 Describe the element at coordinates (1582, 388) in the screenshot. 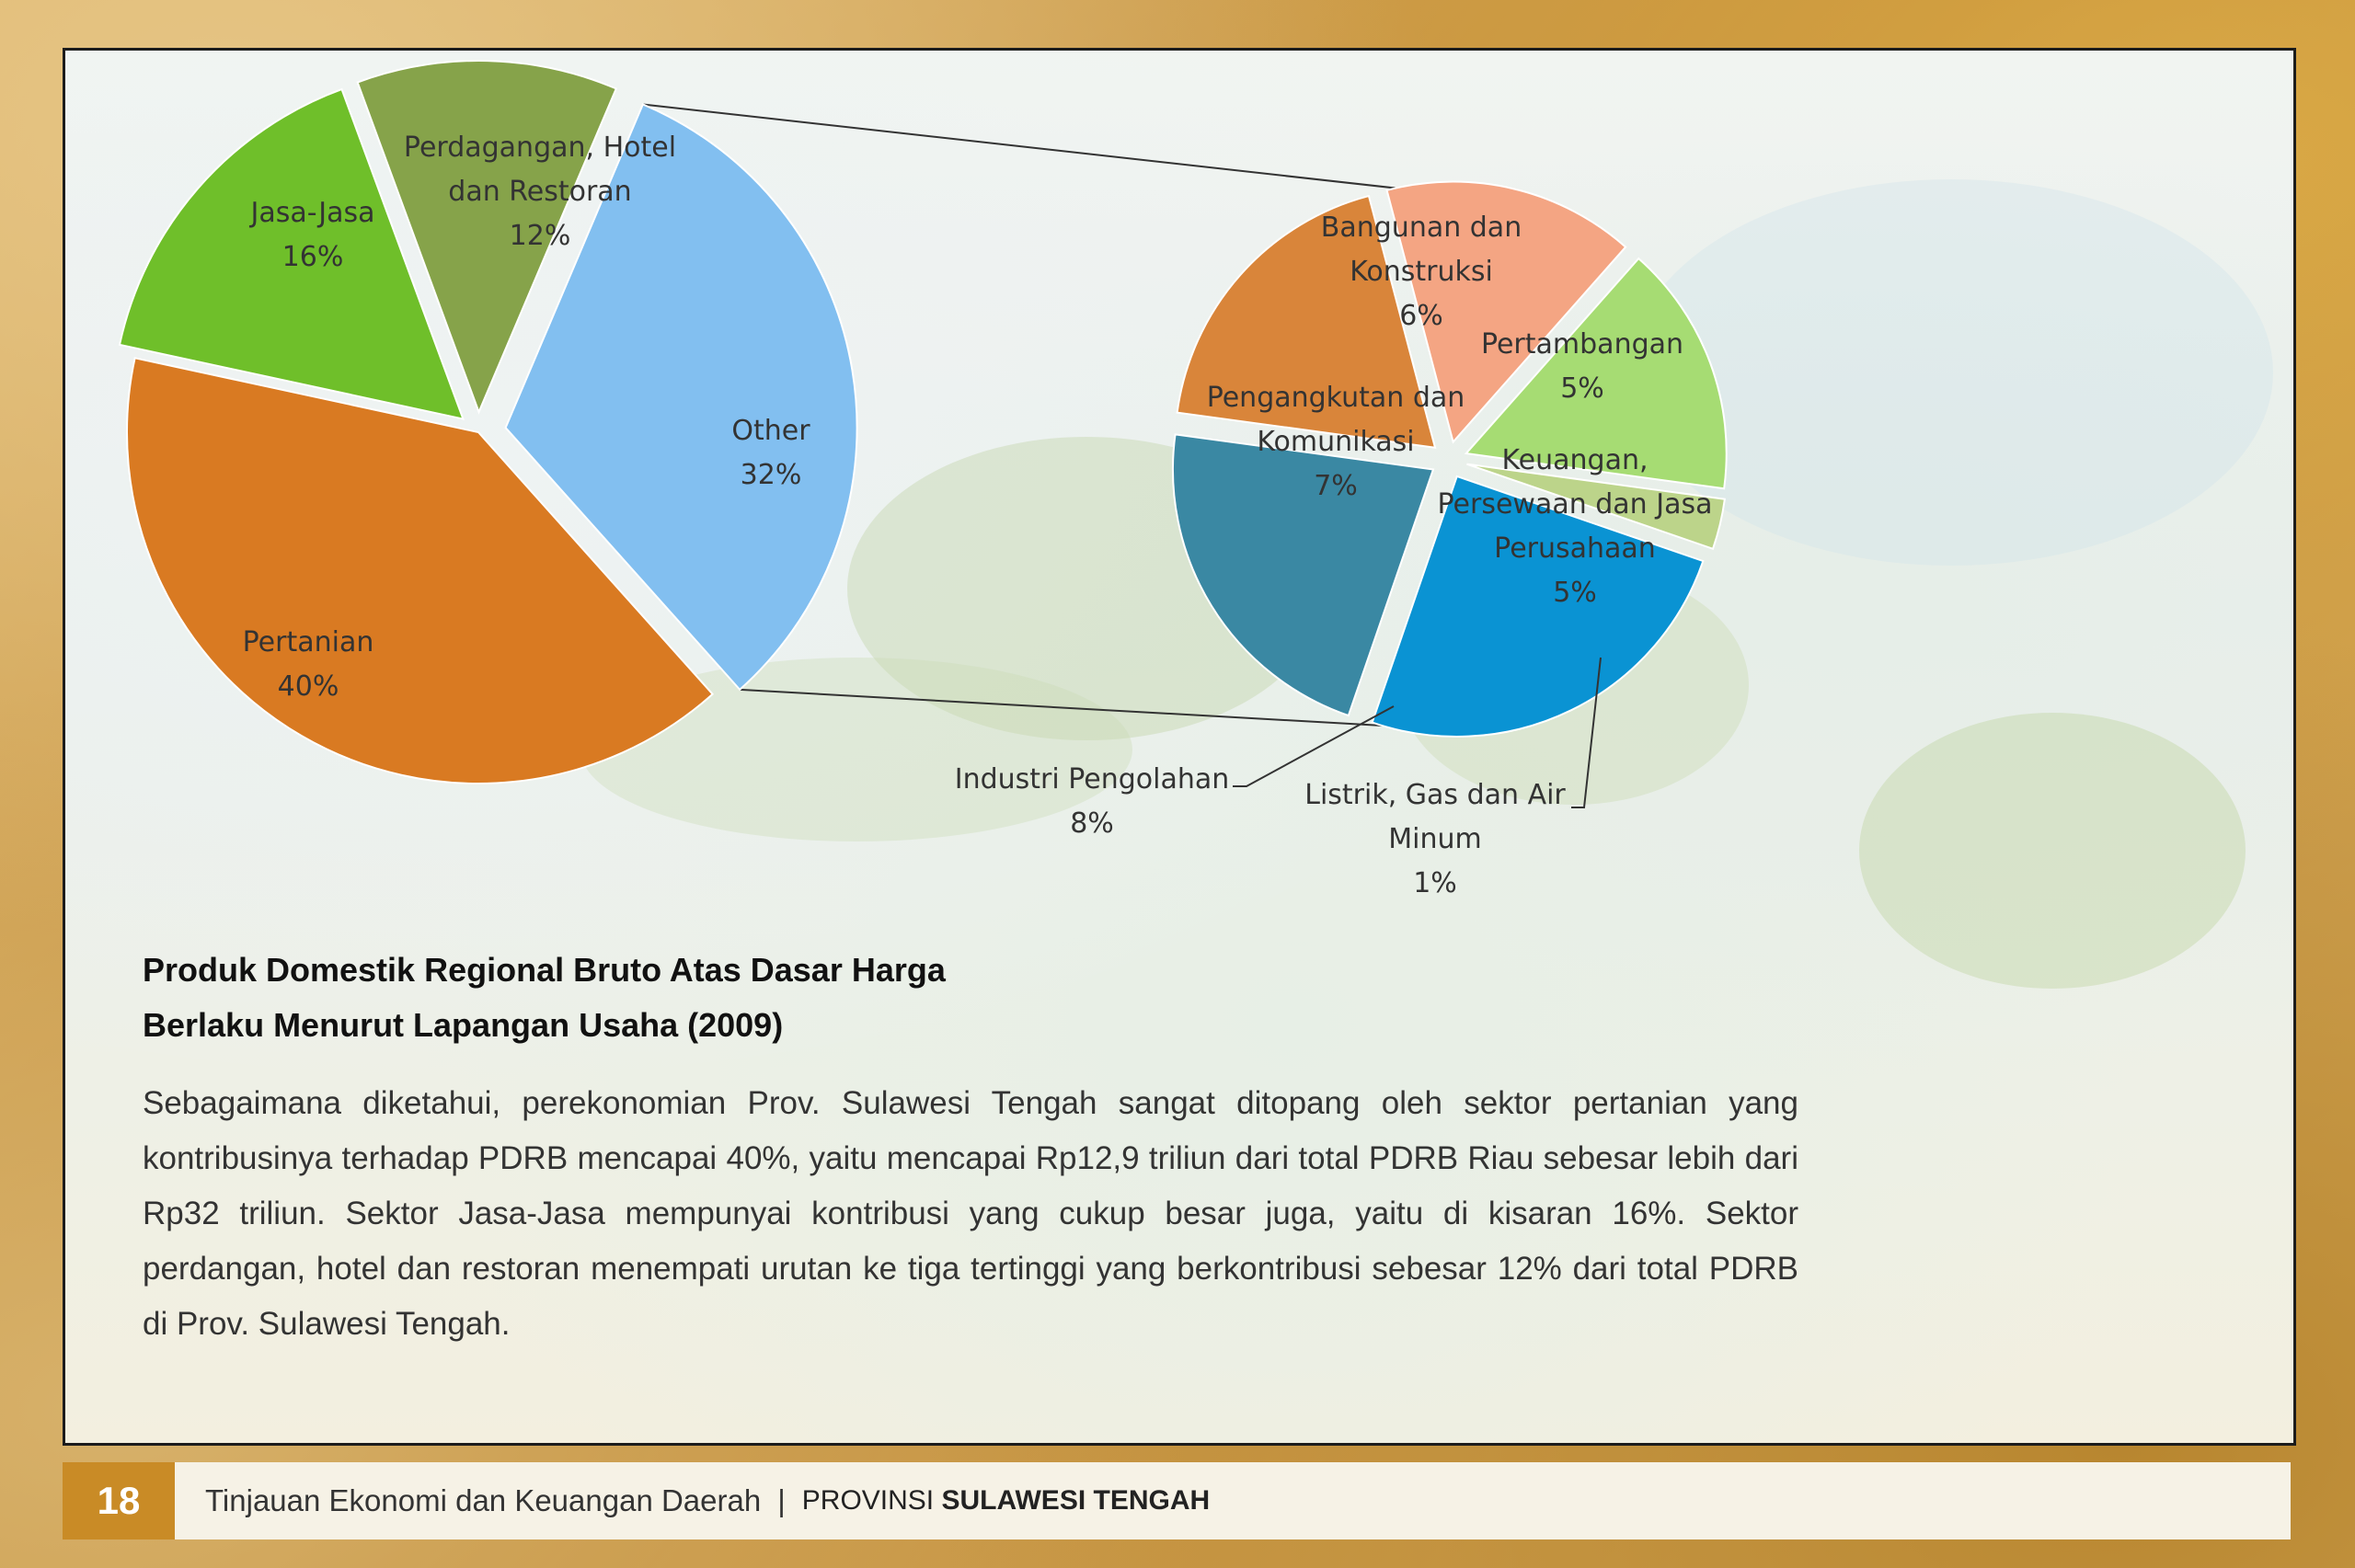

I see `label-pertambangan-line: 5%` at that location.